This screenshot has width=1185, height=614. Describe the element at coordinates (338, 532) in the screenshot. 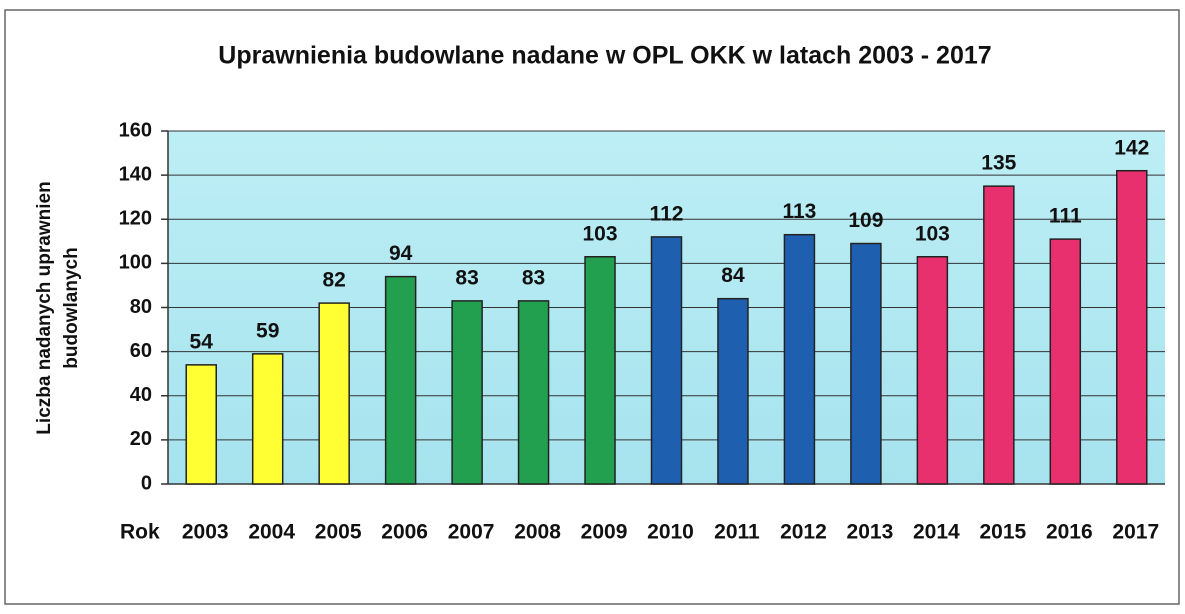

I see `x-tick-label: 2005` at that location.